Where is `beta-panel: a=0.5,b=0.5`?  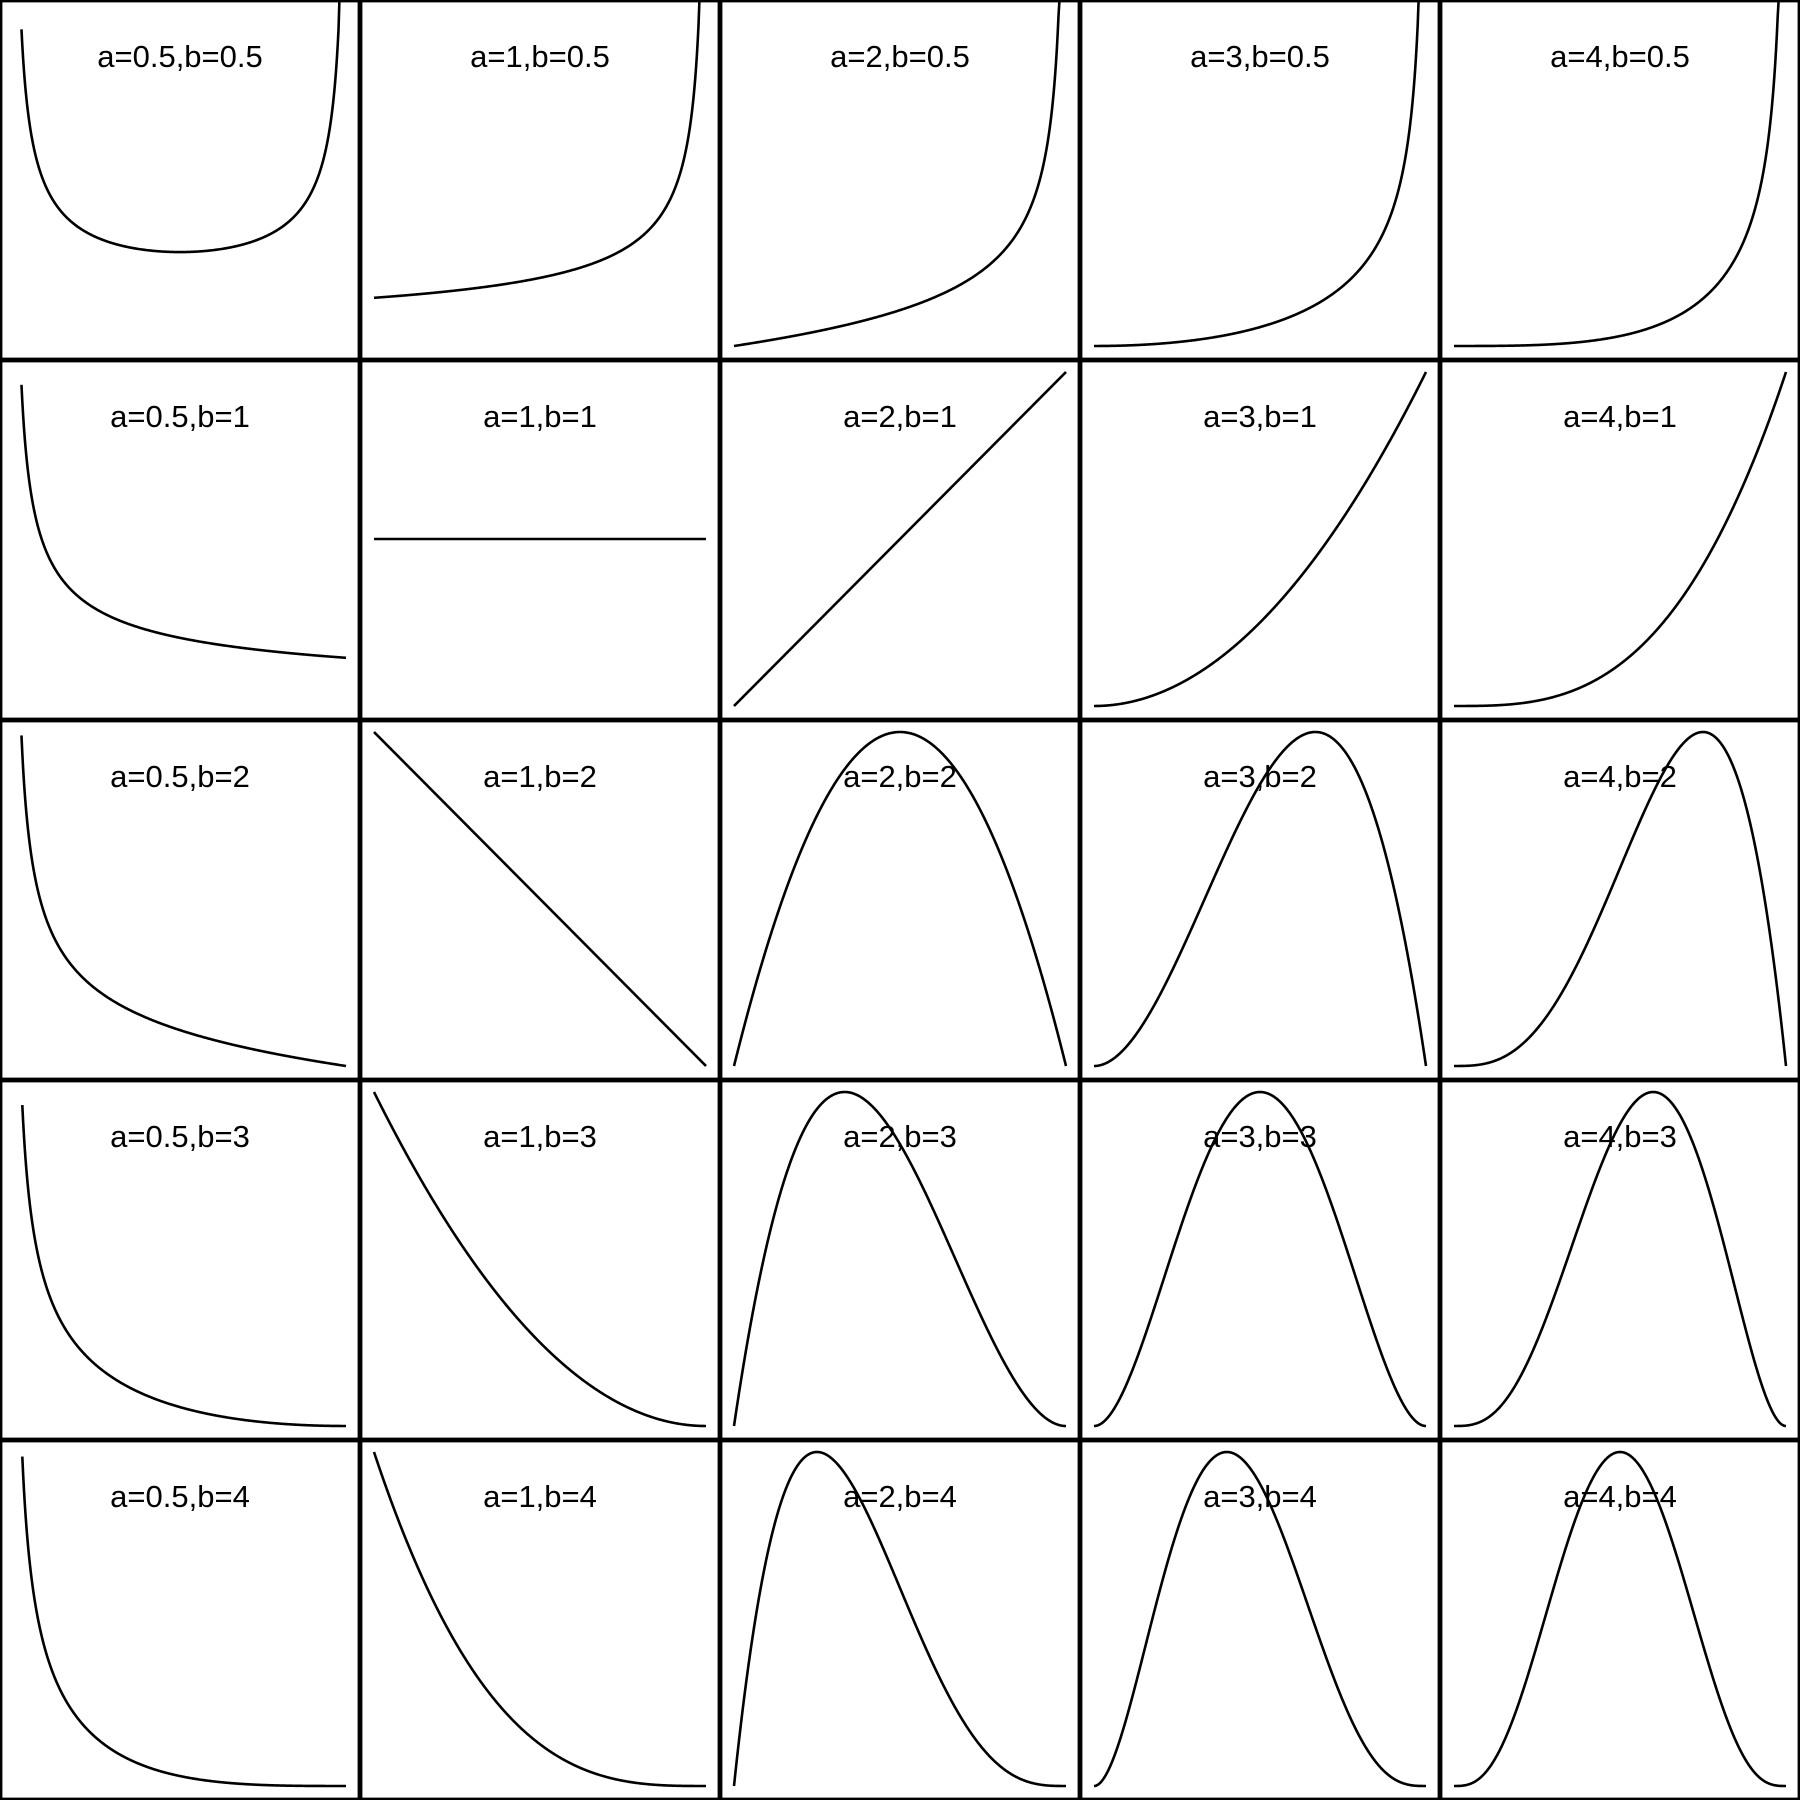
beta-panel: a=0.5,b=0.5 is located at coordinates (180, 180).